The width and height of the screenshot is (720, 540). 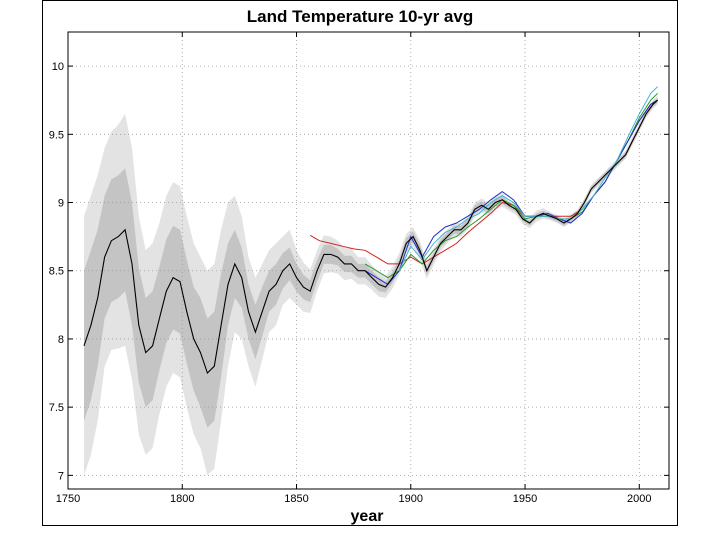 What do you see at coordinates (367, 516) in the screenshot?
I see `x-axis-label: year` at bounding box center [367, 516].